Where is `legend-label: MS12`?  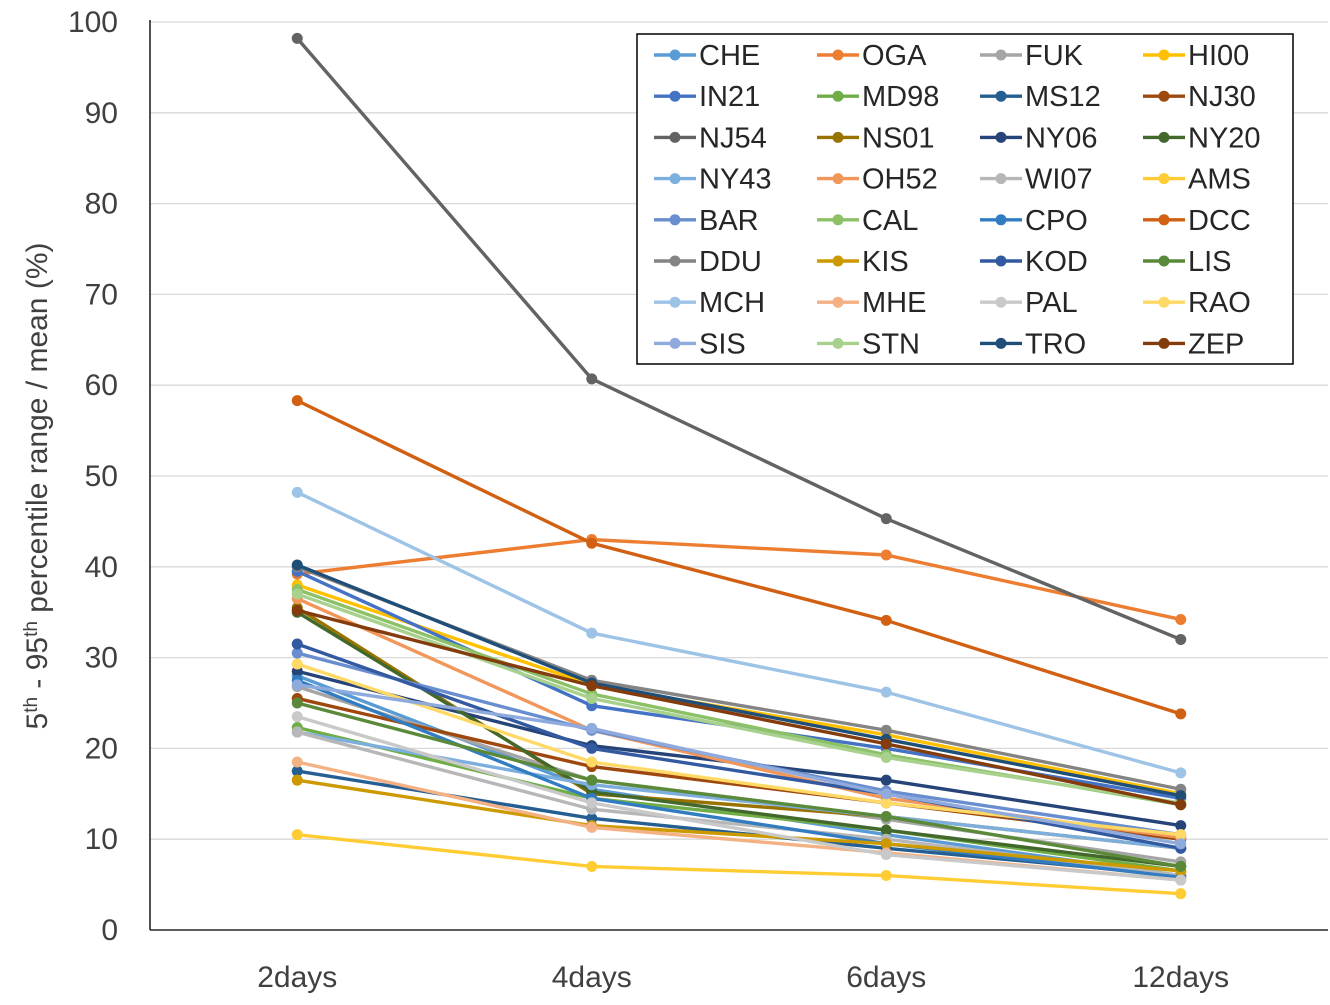
legend-label: MS12 is located at coordinates (1063, 97).